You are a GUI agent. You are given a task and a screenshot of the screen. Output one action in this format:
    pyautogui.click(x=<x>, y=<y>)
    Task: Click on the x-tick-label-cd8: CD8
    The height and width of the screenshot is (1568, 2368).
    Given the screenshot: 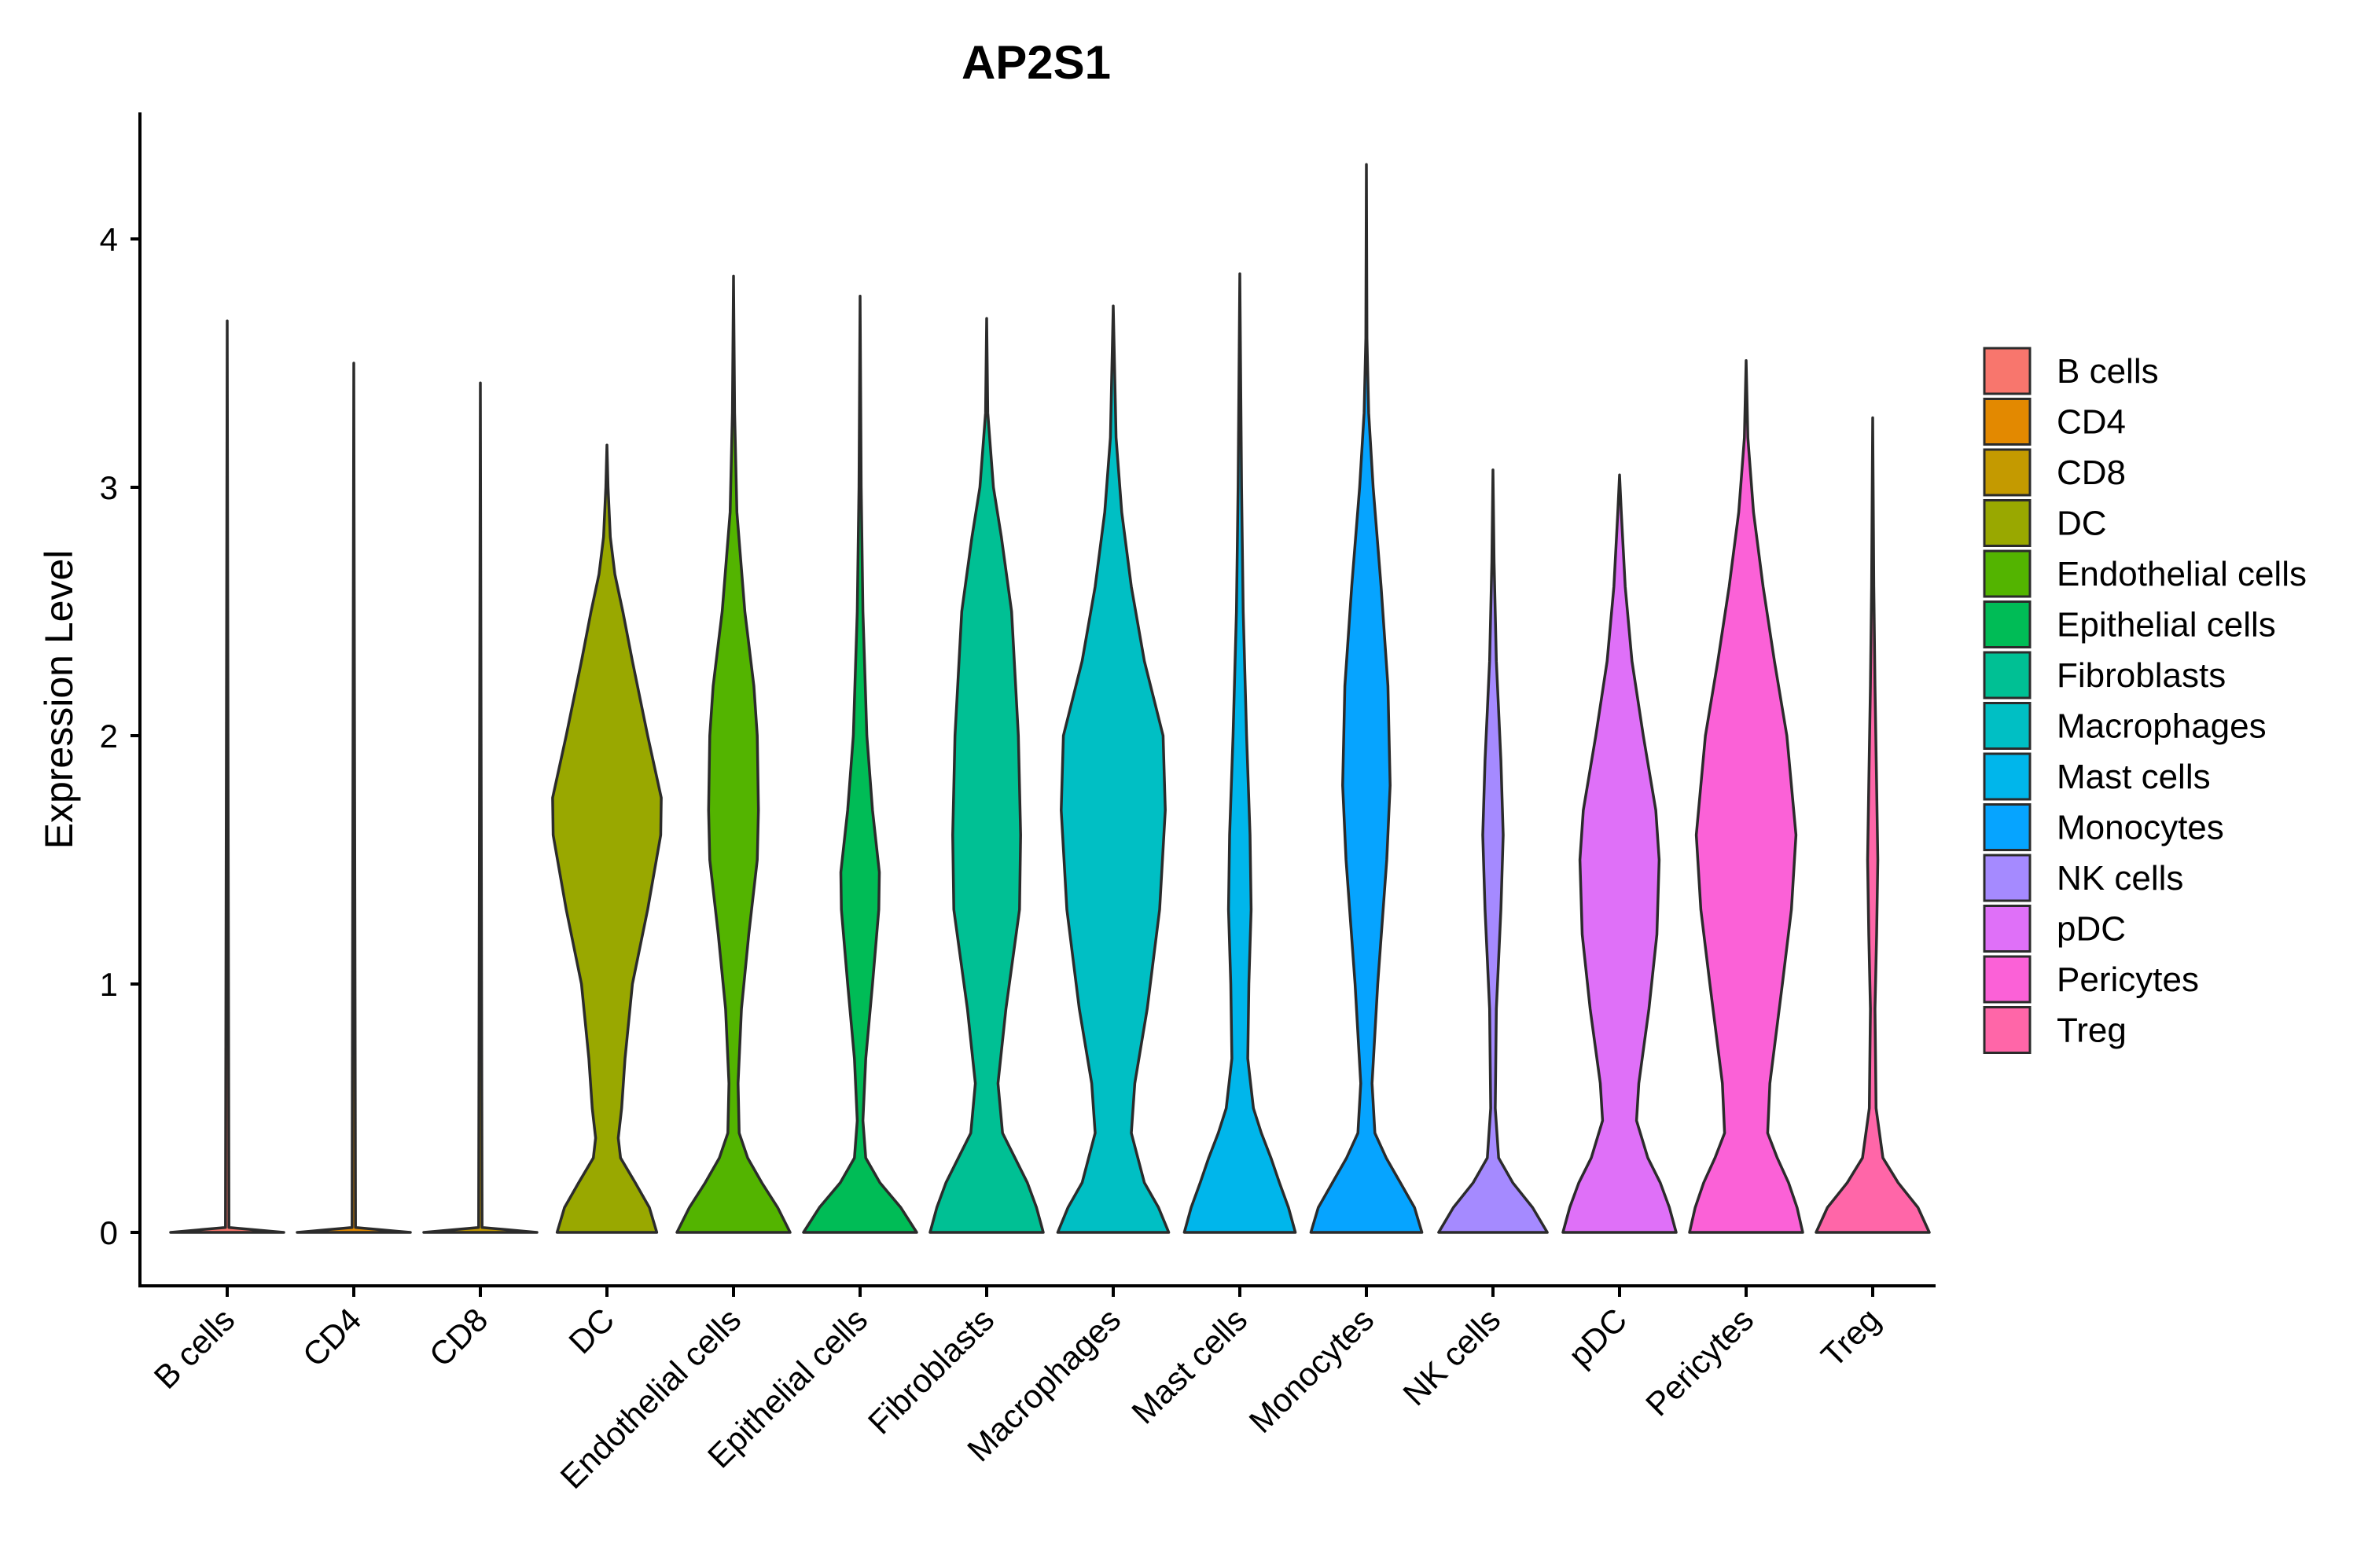 What is the action you would take?
    pyautogui.click(x=458, y=1337)
    